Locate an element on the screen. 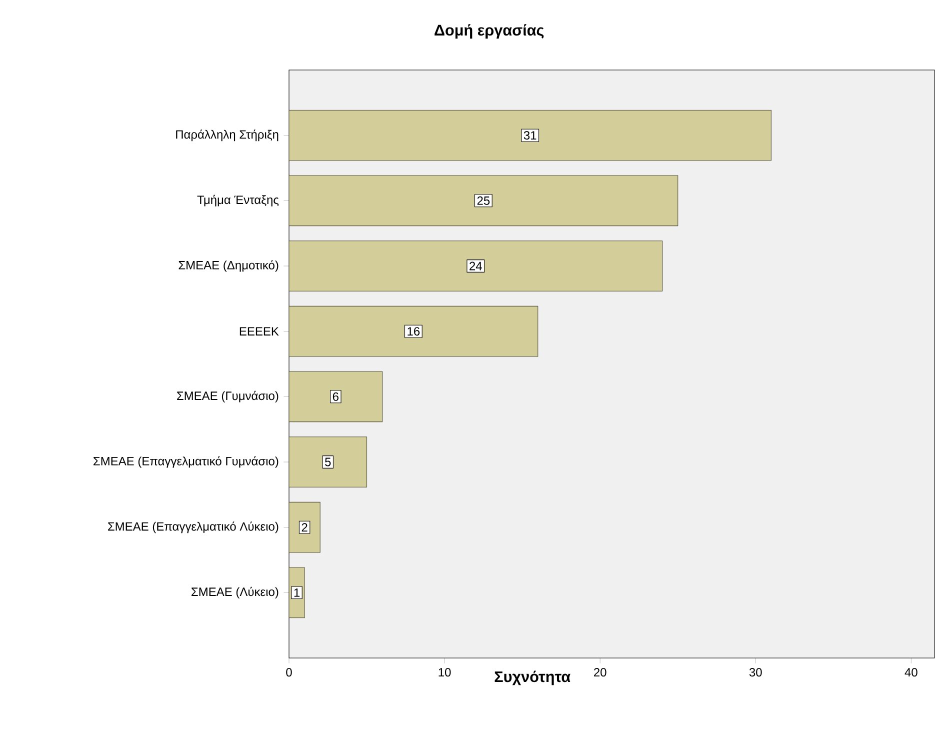 The width and height of the screenshot is (936, 731). y-tick-label: Παράλληλη Στήριξη is located at coordinates (227, 136).